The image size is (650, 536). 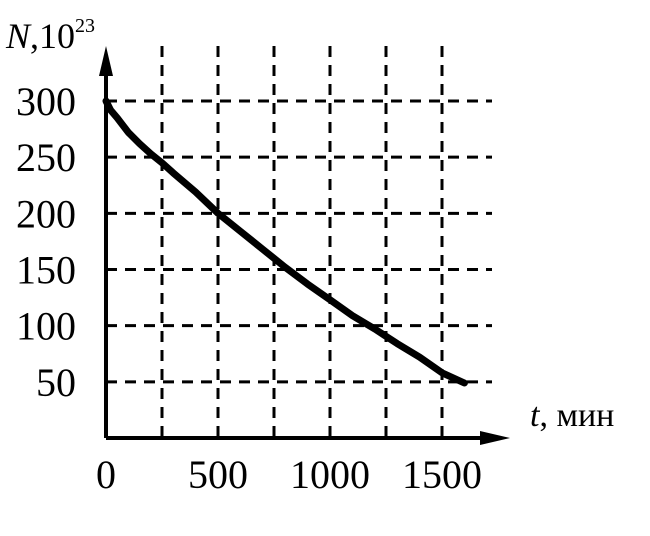 I want to click on y-axis-unit-prefix: ,10, so click(x=52, y=36).